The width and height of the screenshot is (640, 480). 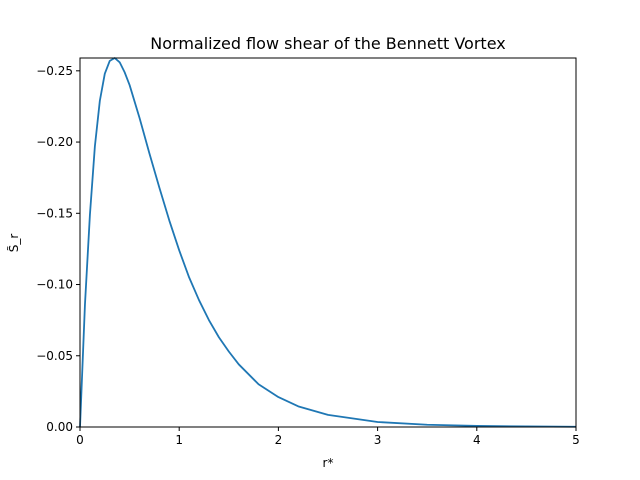 What do you see at coordinates (54, 356) in the screenshot?
I see `y-tick-label: −0.05` at bounding box center [54, 356].